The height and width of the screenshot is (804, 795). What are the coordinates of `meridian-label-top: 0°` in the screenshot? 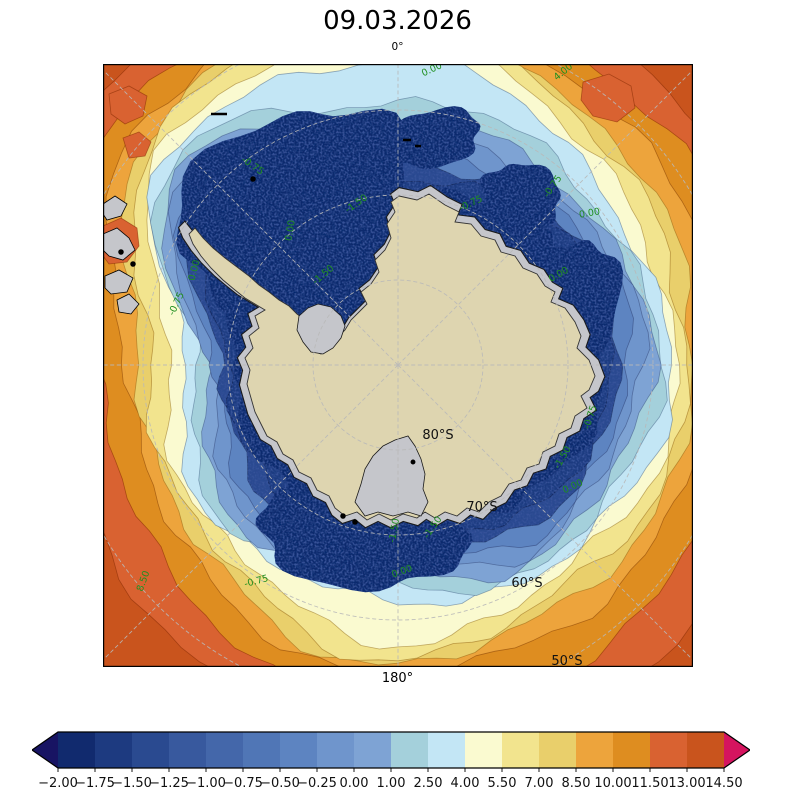 It's located at (397, 47).